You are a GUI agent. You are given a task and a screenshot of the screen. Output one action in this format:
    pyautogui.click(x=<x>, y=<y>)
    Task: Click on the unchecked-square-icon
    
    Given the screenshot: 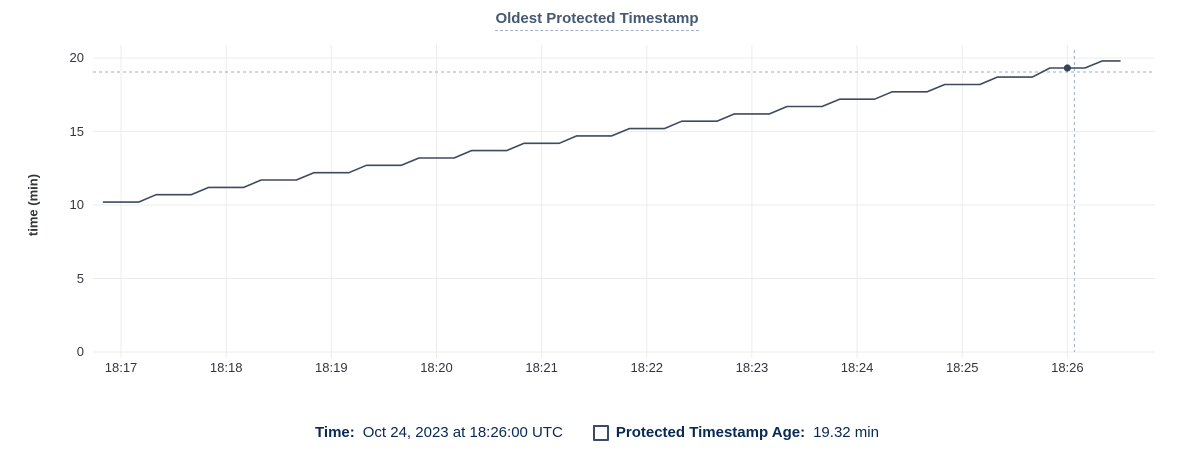 What is the action you would take?
    pyautogui.click(x=600, y=433)
    